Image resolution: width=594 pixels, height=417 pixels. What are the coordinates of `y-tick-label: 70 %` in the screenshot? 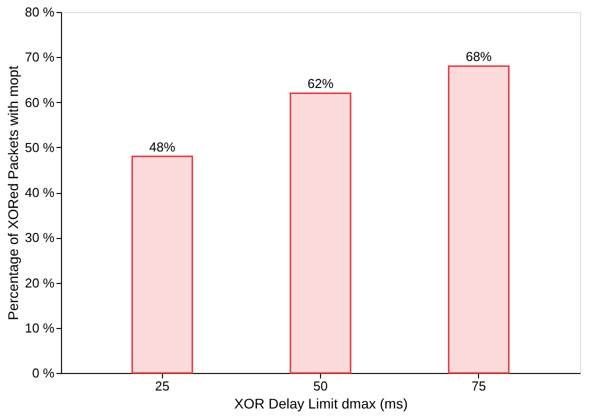 It's located at (39, 57).